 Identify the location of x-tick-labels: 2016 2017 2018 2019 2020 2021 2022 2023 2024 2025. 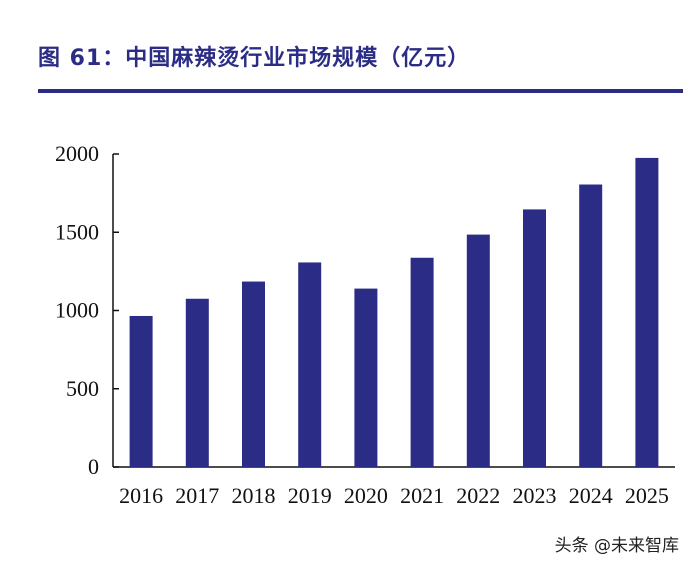
(394, 495).